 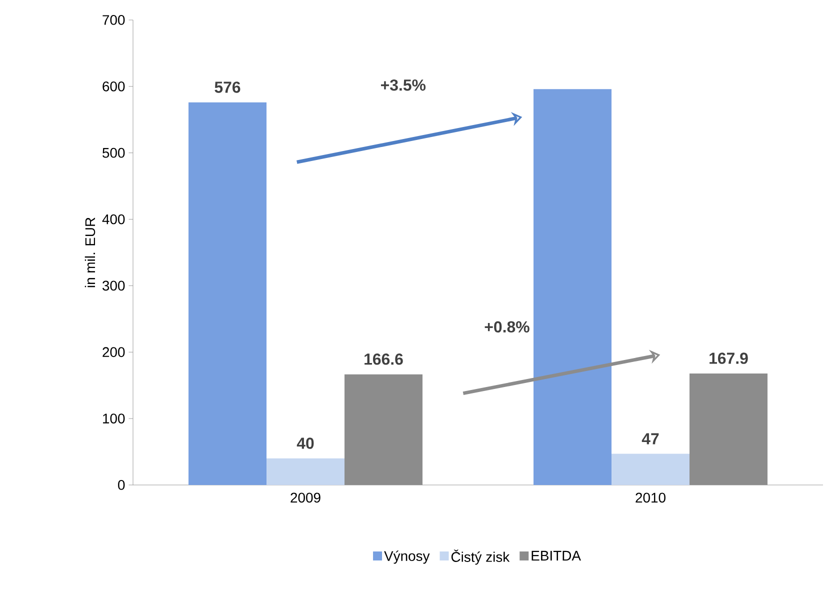 What do you see at coordinates (114, 419) in the screenshot?
I see `y-tick-label: 100` at bounding box center [114, 419].